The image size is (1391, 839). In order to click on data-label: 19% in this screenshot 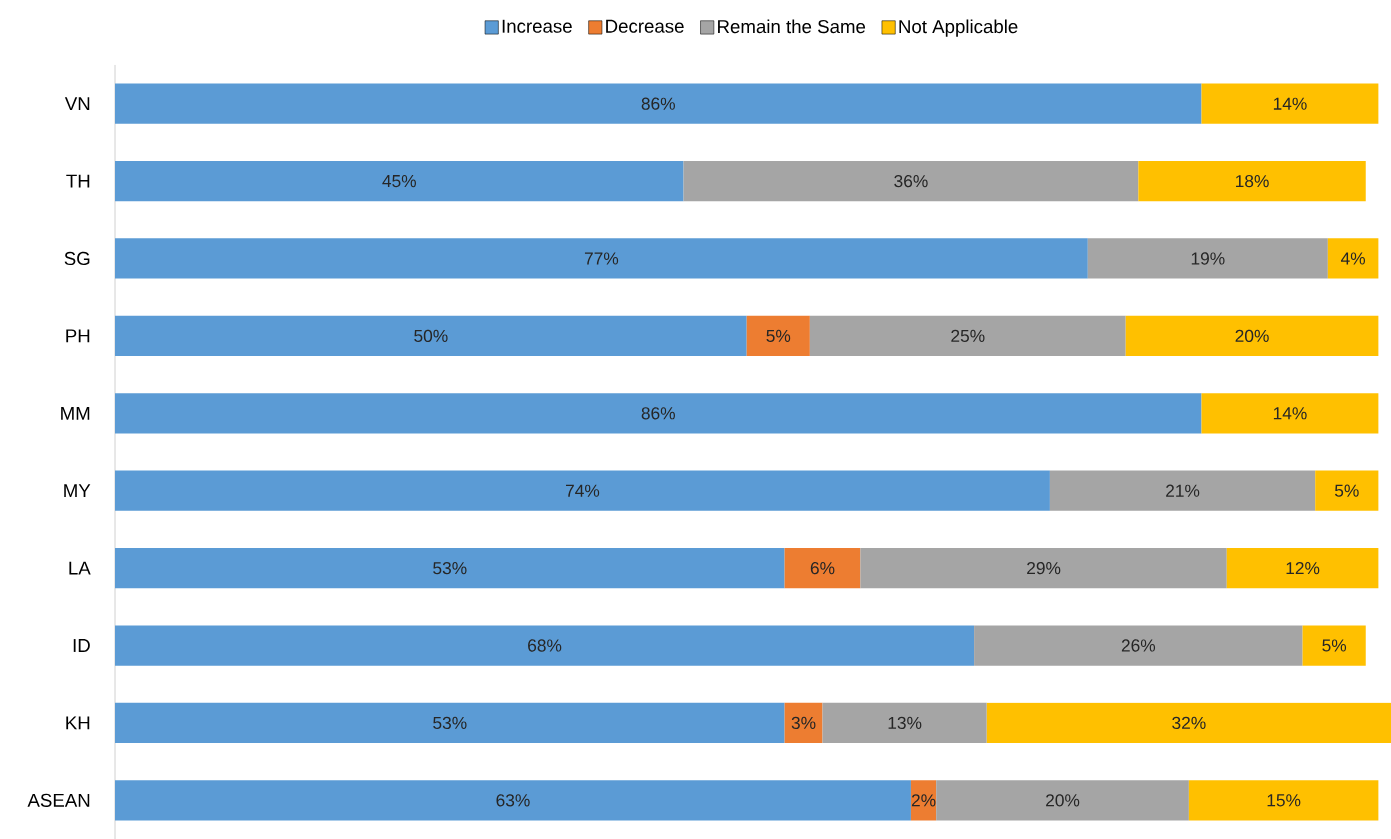, I will do `click(1208, 258)`.